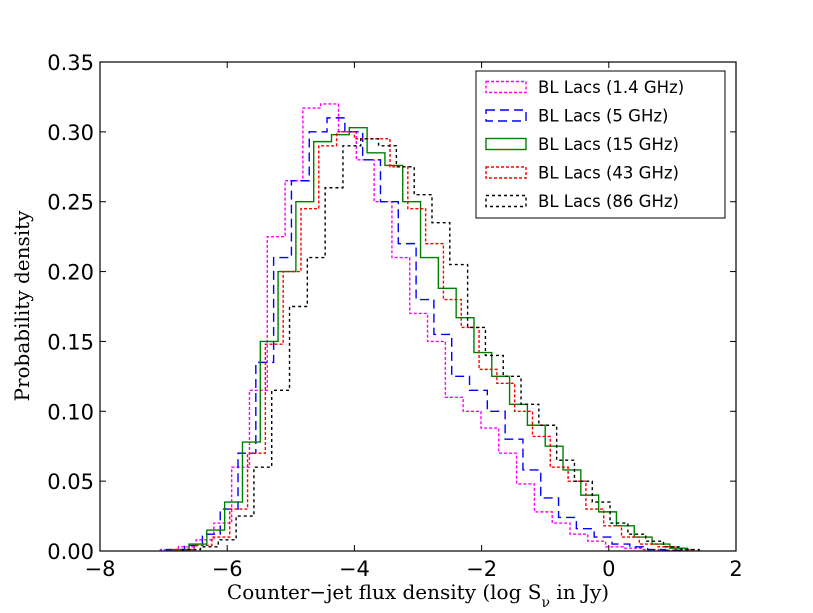 The height and width of the screenshot is (613, 813). I want to click on y-tick-label: 0.10, so click(70, 412).